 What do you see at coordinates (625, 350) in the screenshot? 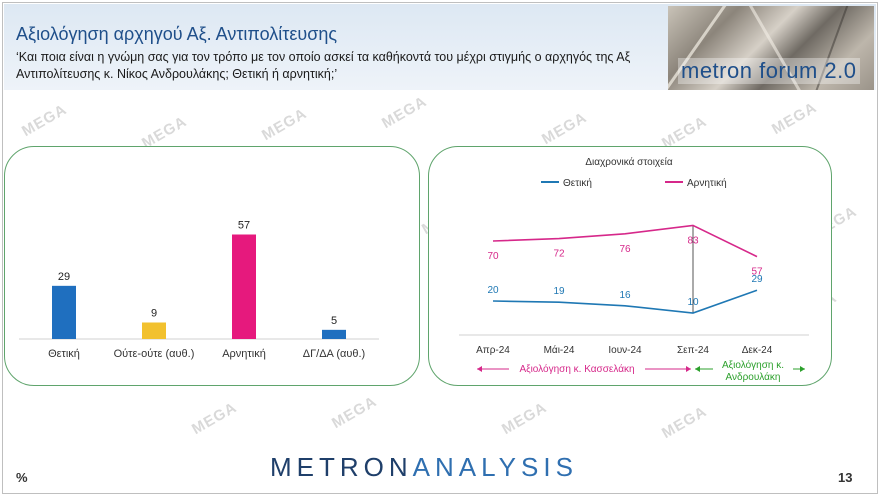
I see `x-tick-label: Ιουν-24` at bounding box center [625, 350].